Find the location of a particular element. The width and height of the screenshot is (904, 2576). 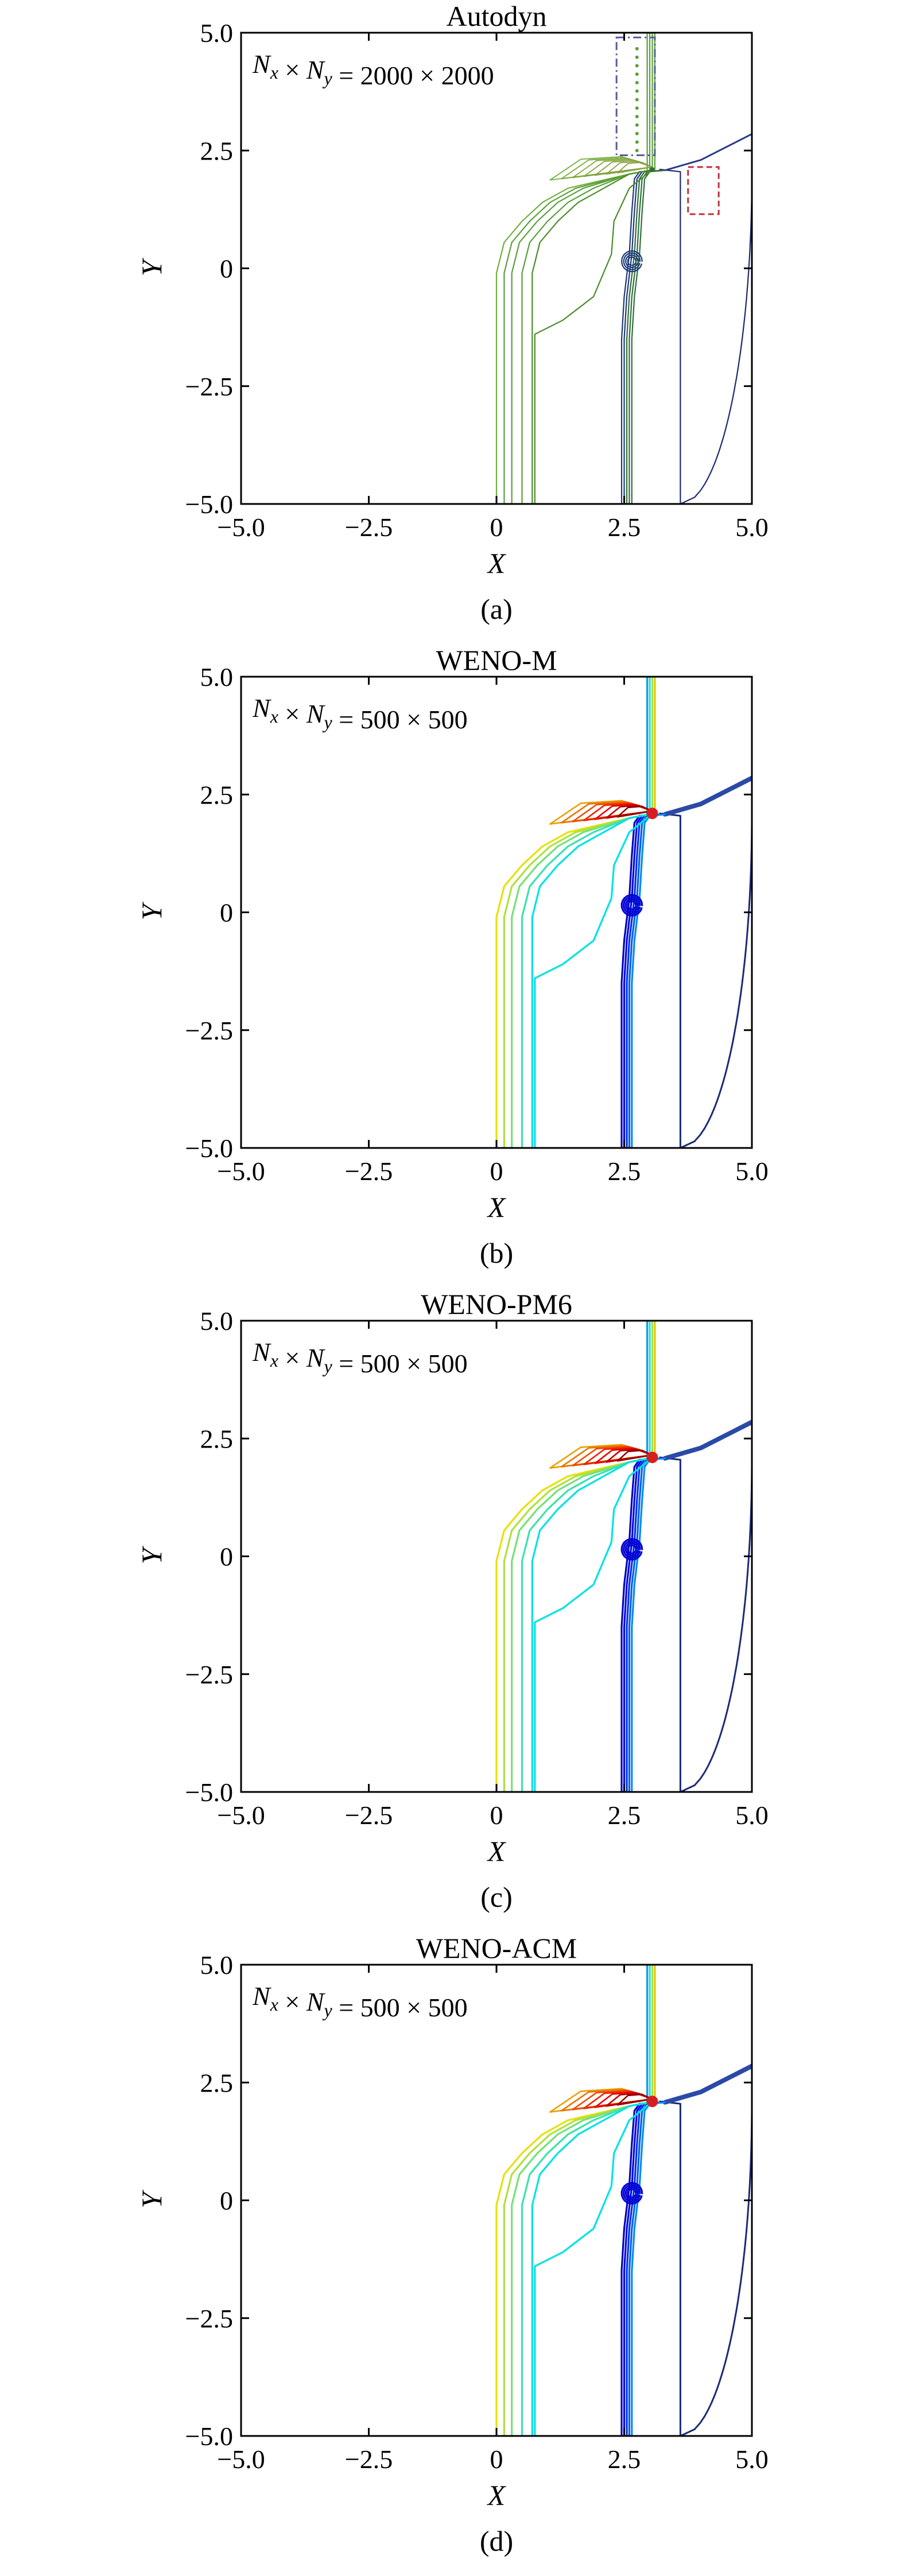

panel-caption: (a) is located at coordinates (497, 609).